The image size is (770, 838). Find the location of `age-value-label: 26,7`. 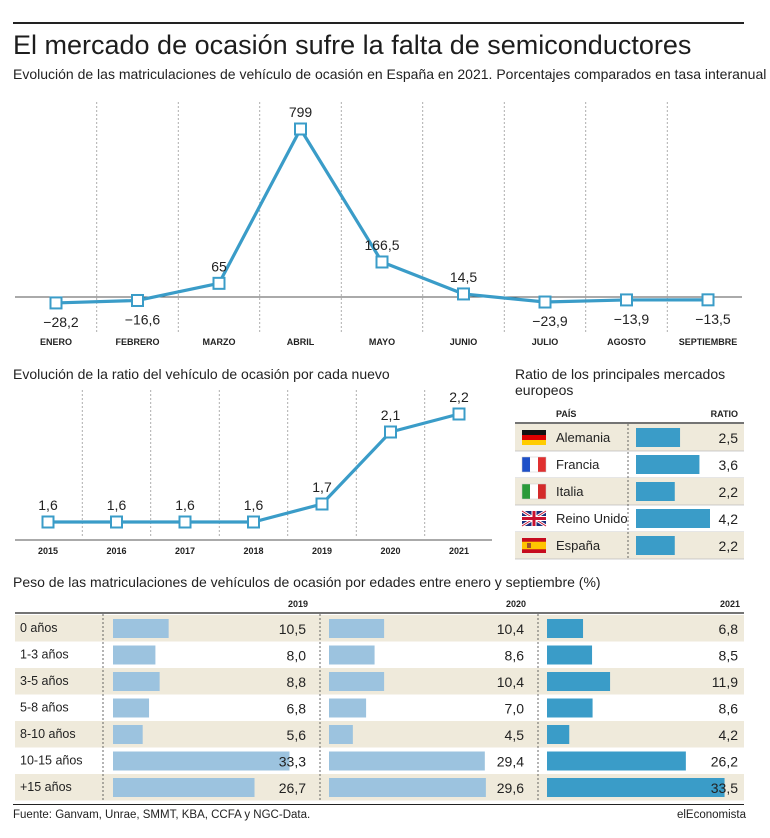

age-value-label: 26,7 is located at coordinates (292, 788).